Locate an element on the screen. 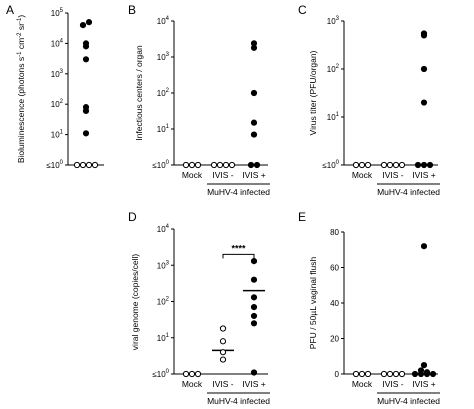  y-tick-label: 80 is located at coordinates (334, 232).